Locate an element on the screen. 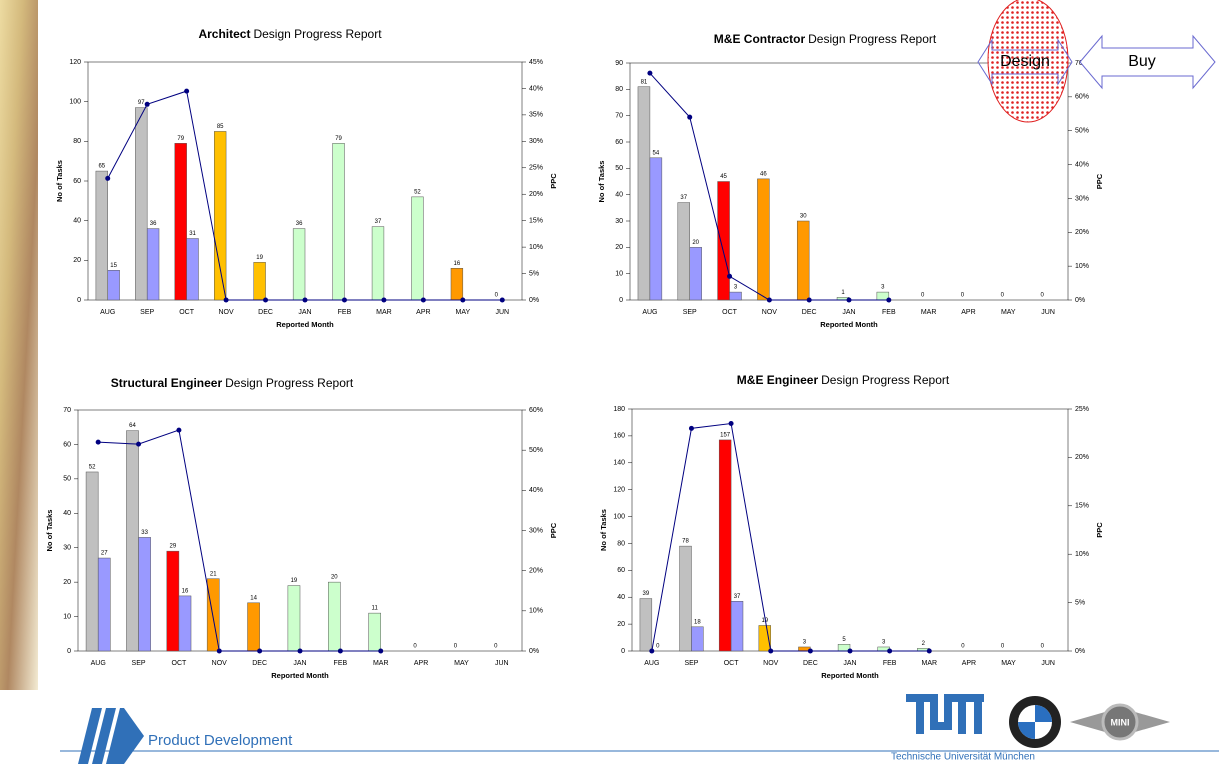 The width and height of the screenshot is (1219, 764). data-label: 14 is located at coordinates (253, 598).